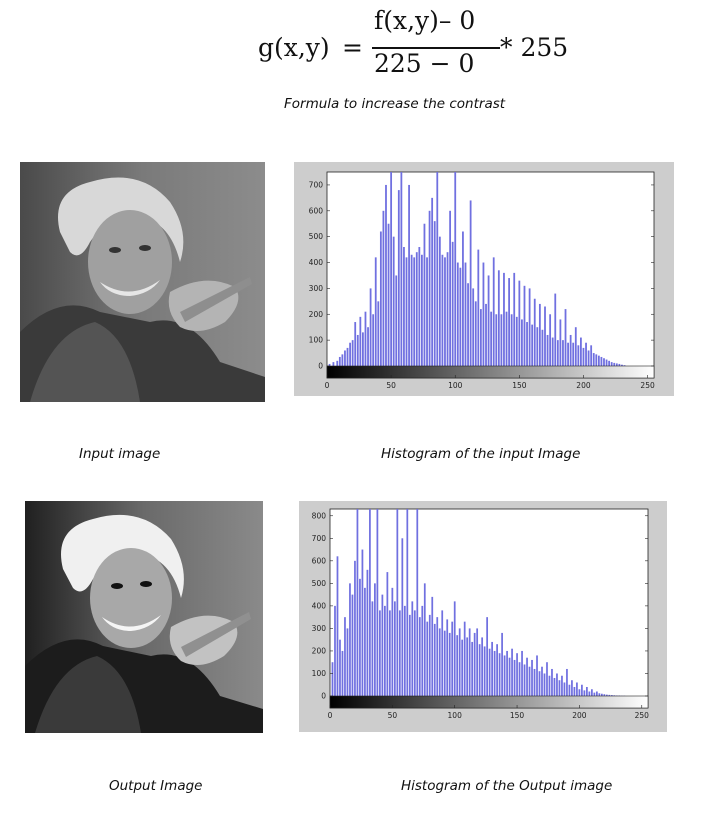  I want to click on formula-numerator: f(x,y)– 0, so click(425, 20).